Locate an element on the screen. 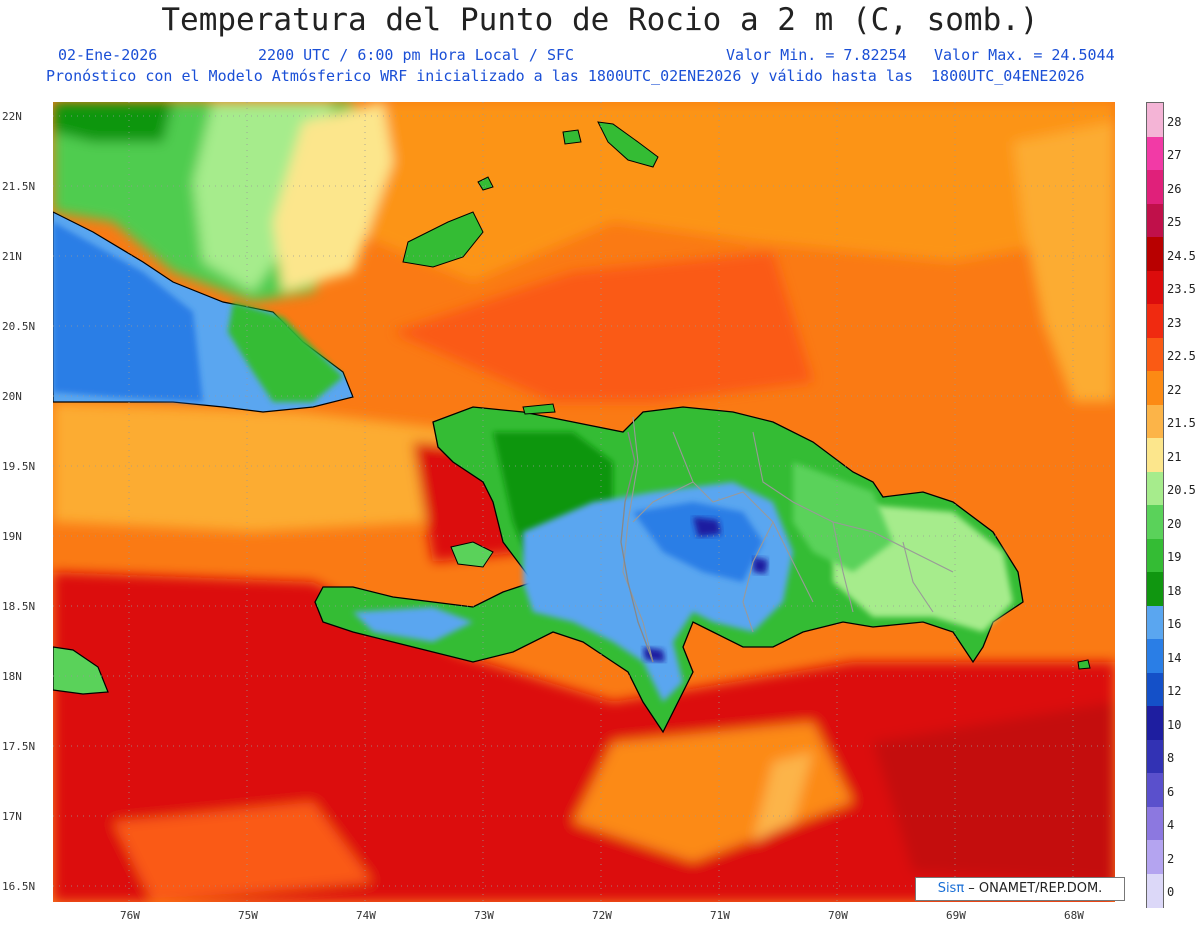 The height and width of the screenshot is (927, 1200). colorbar-label: 21 is located at coordinates (1174, 456).